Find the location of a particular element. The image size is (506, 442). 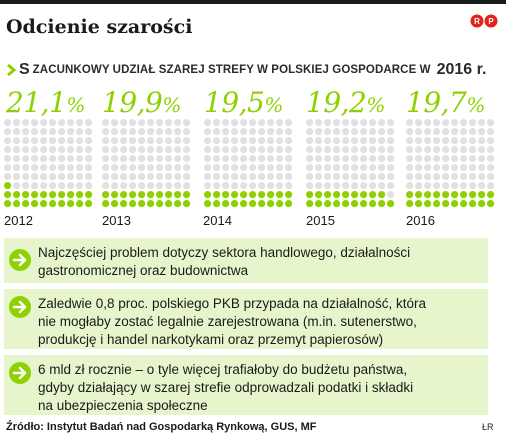

svg-text: P is located at coordinates (491, 21).